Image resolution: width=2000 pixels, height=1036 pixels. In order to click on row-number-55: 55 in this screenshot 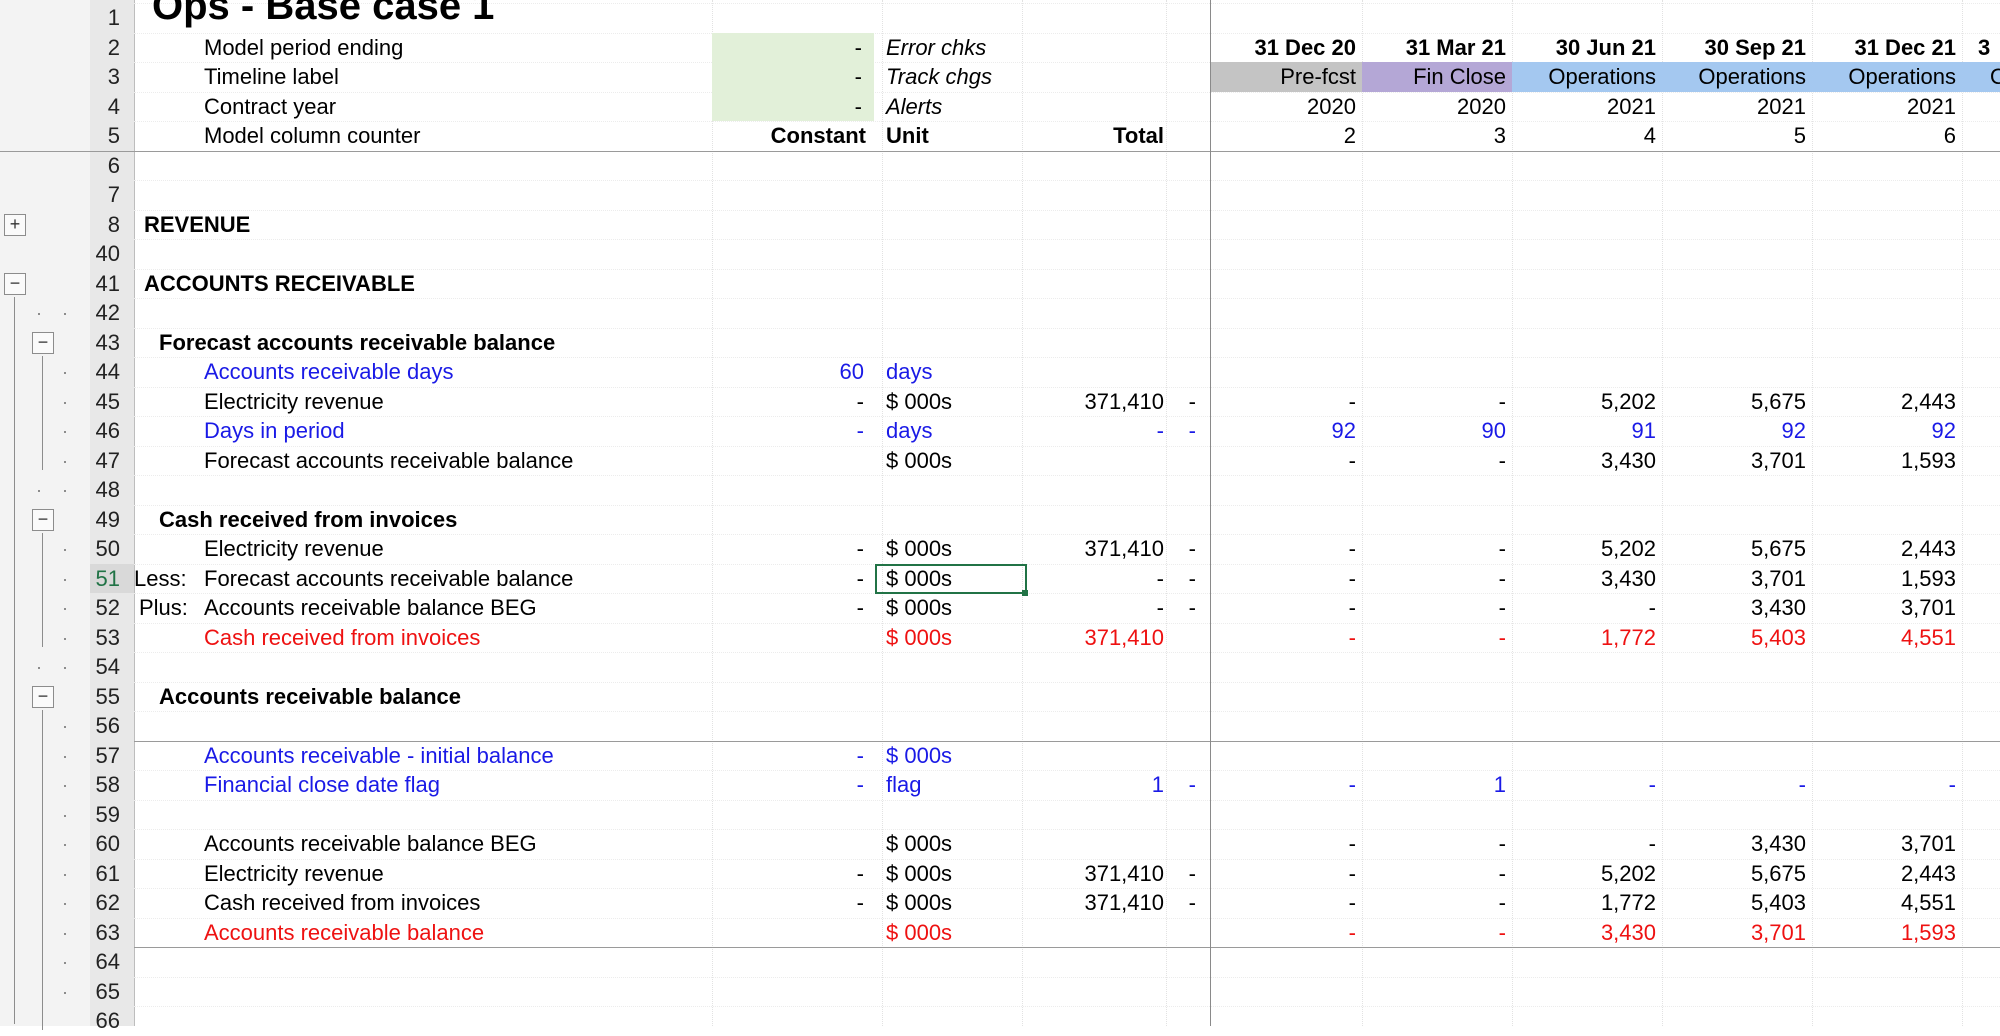, I will do `click(107, 696)`.